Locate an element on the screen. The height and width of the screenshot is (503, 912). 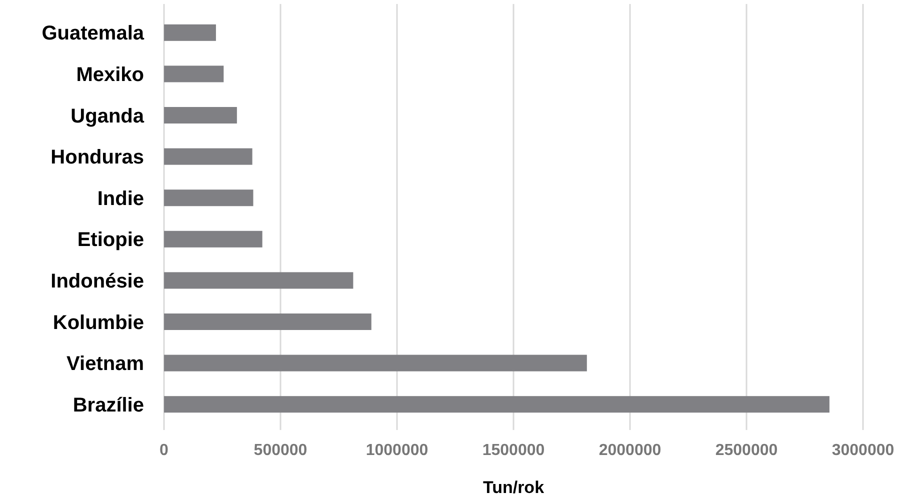
x-axis-title: Tun/rok is located at coordinates (513, 487).